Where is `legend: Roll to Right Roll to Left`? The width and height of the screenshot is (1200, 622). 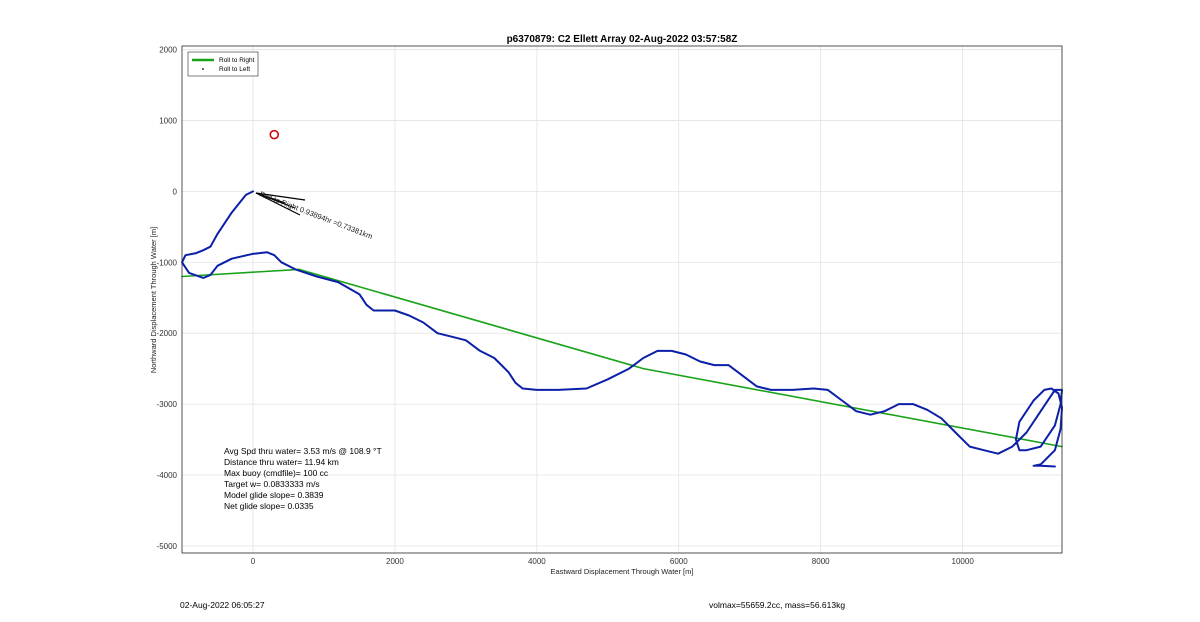 legend: Roll to Right Roll to Left is located at coordinates (223, 64).